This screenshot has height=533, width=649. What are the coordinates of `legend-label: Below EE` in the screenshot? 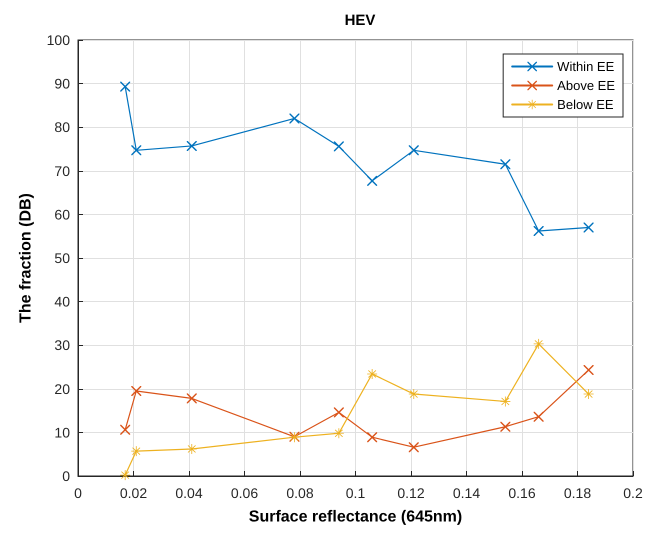 It's located at (585, 104).